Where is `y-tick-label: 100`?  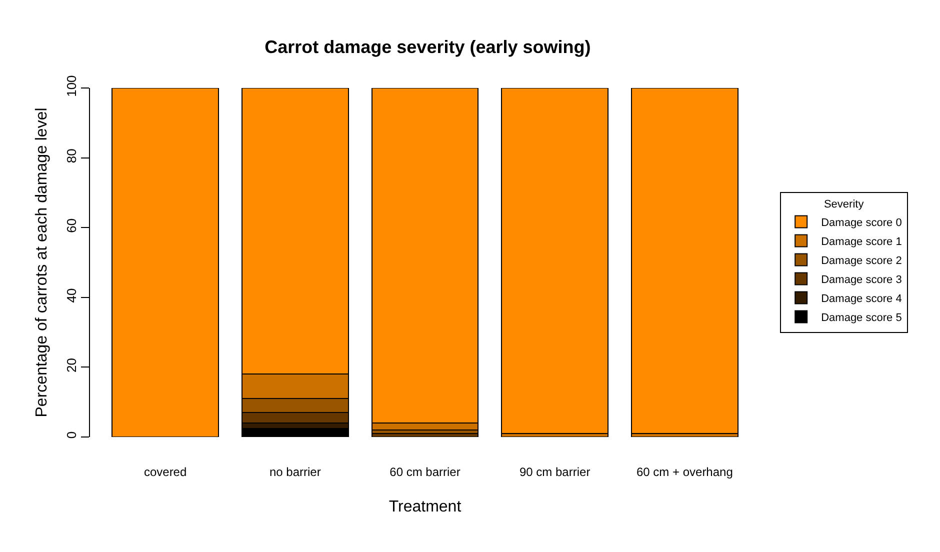
y-tick-label: 100 is located at coordinates (71, 86).